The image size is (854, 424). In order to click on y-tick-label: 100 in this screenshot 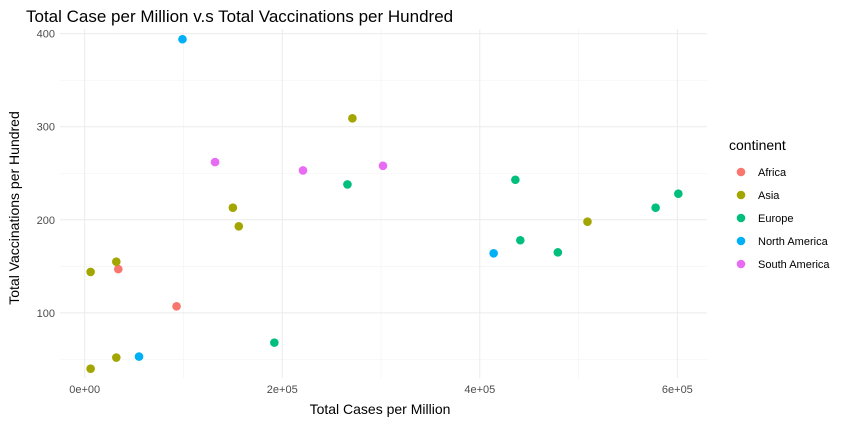, I will do `click(46, 314)`.